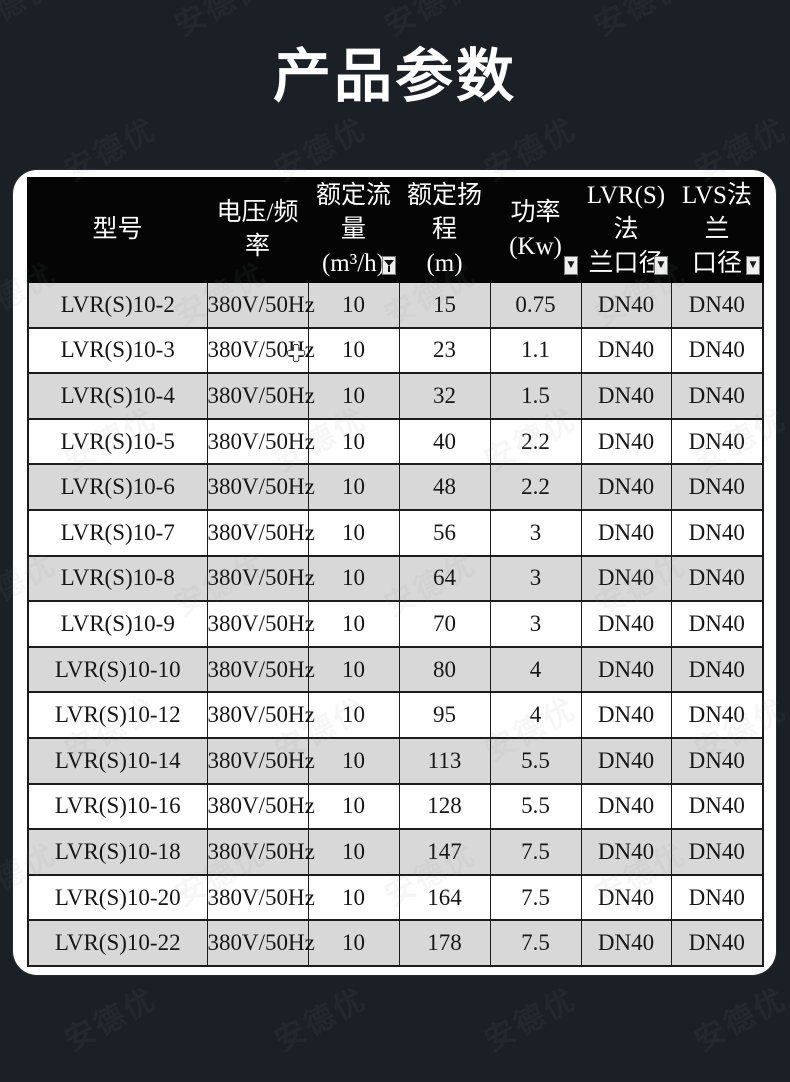  What do you see at coordinates (444, 396) in the screenshot?
I see `table-cell-head: 32` at bounding box center [444, 396].